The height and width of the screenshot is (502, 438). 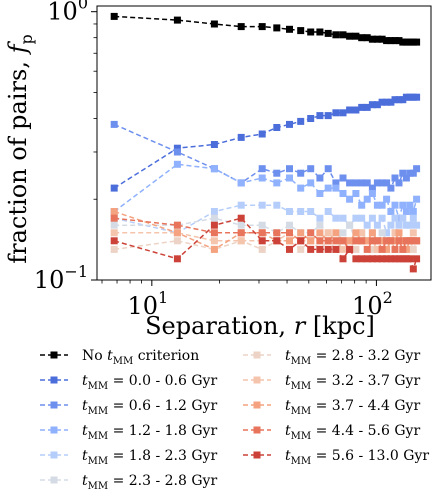 I want to click on series-line, so click(x=265, y=142).